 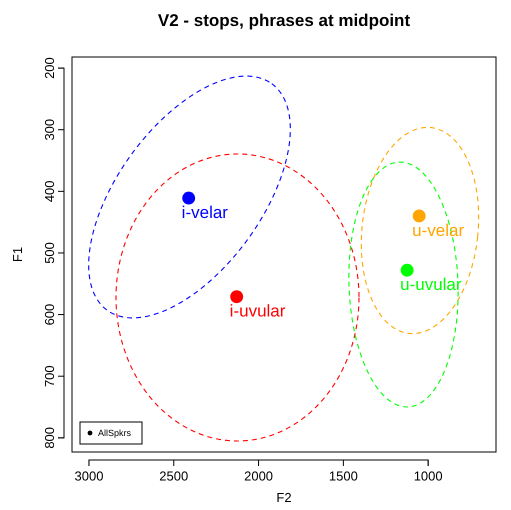 What do you see at coordinates (173, 476) in the screenshot?
I see `x-tick-label: 2500` at bounding box center [173, 476].